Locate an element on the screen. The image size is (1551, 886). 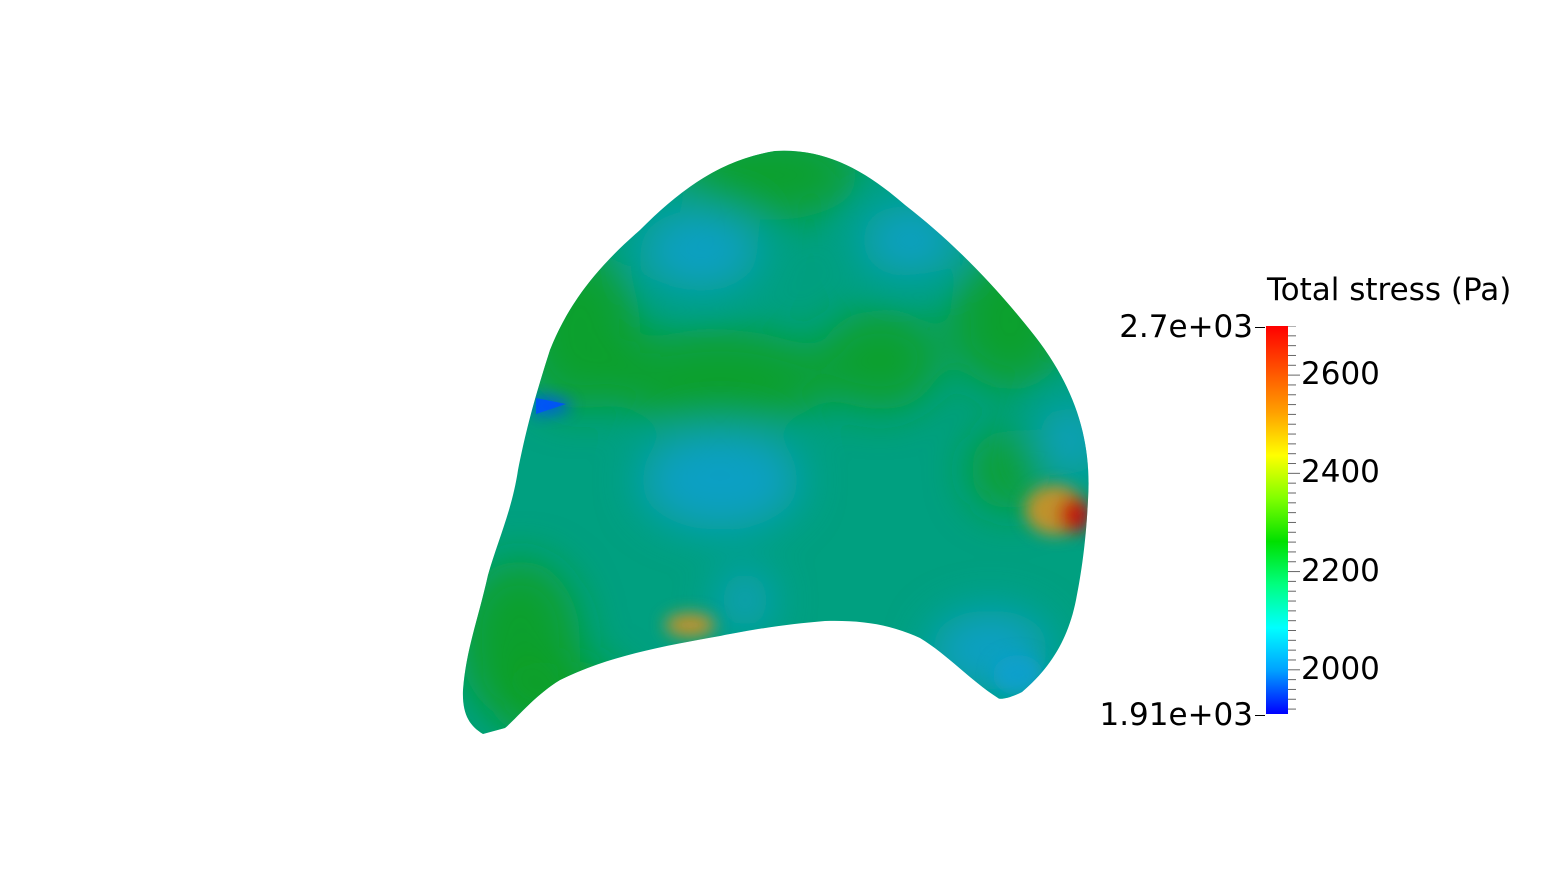
legend-tick-marks is located at coordinates (1294, 518).